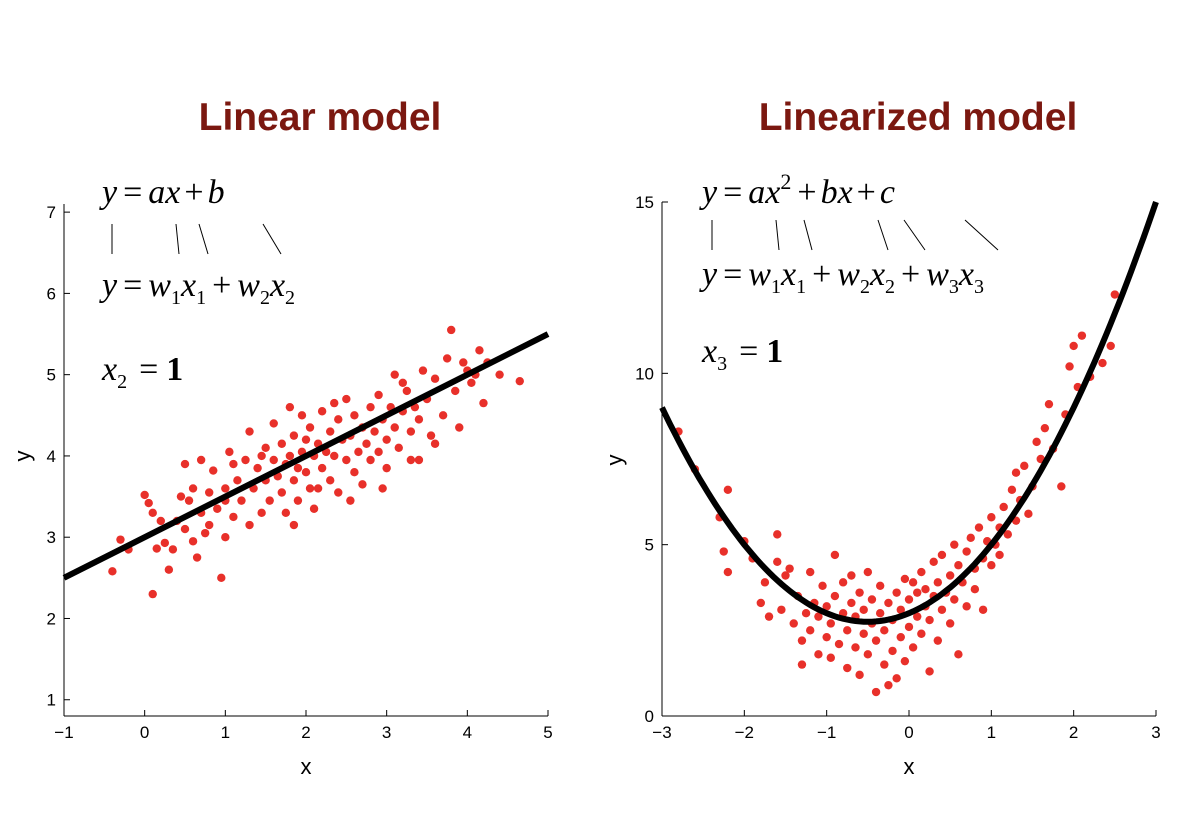 Image resolution: width=1196 pixels, height=824 pixels. Describe the element at coordinates (51, 456) in the screenshot. I see `y-tick-label: 4` at that location.